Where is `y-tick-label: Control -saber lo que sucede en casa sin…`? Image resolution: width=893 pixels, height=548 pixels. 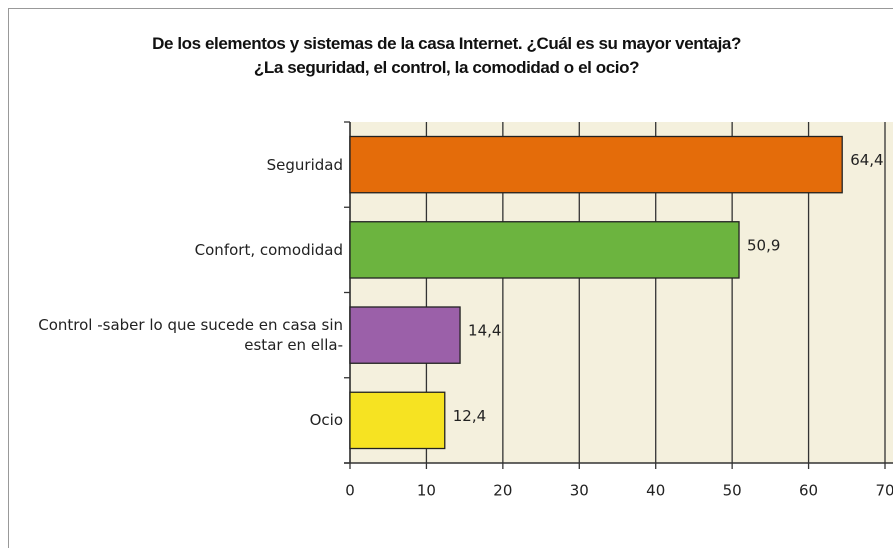
y-tick-label: Control -saber lo que sucede en casa sin… is located at coordinates (190, 335).